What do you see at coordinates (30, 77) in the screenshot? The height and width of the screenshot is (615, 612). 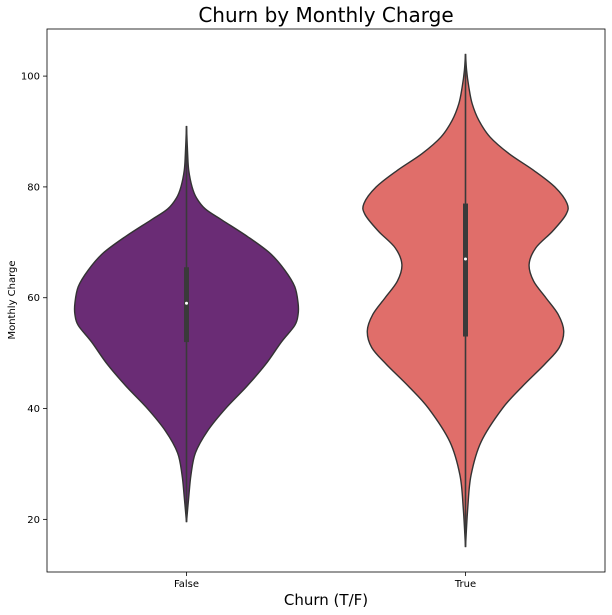 I see `y-tick-label: 100` at bounding box center [30, 77].